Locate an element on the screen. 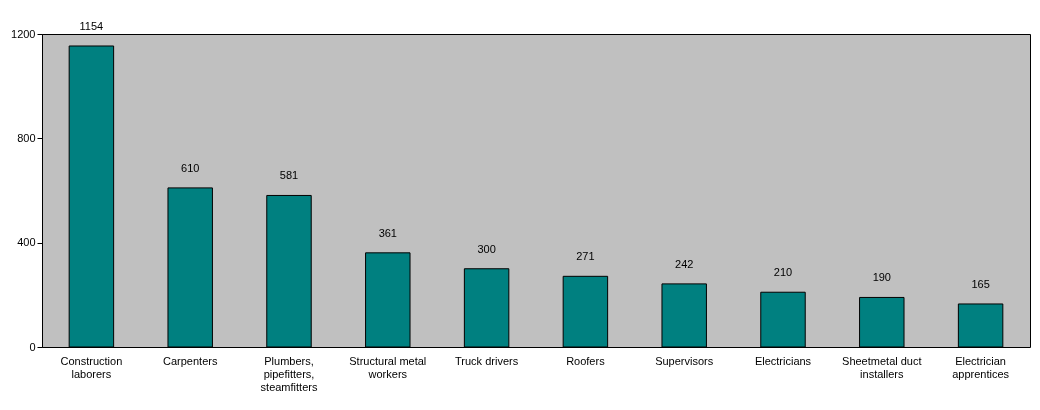 The image size is (1040, 410). data-label: 581 is located at coordinates (289, 175).